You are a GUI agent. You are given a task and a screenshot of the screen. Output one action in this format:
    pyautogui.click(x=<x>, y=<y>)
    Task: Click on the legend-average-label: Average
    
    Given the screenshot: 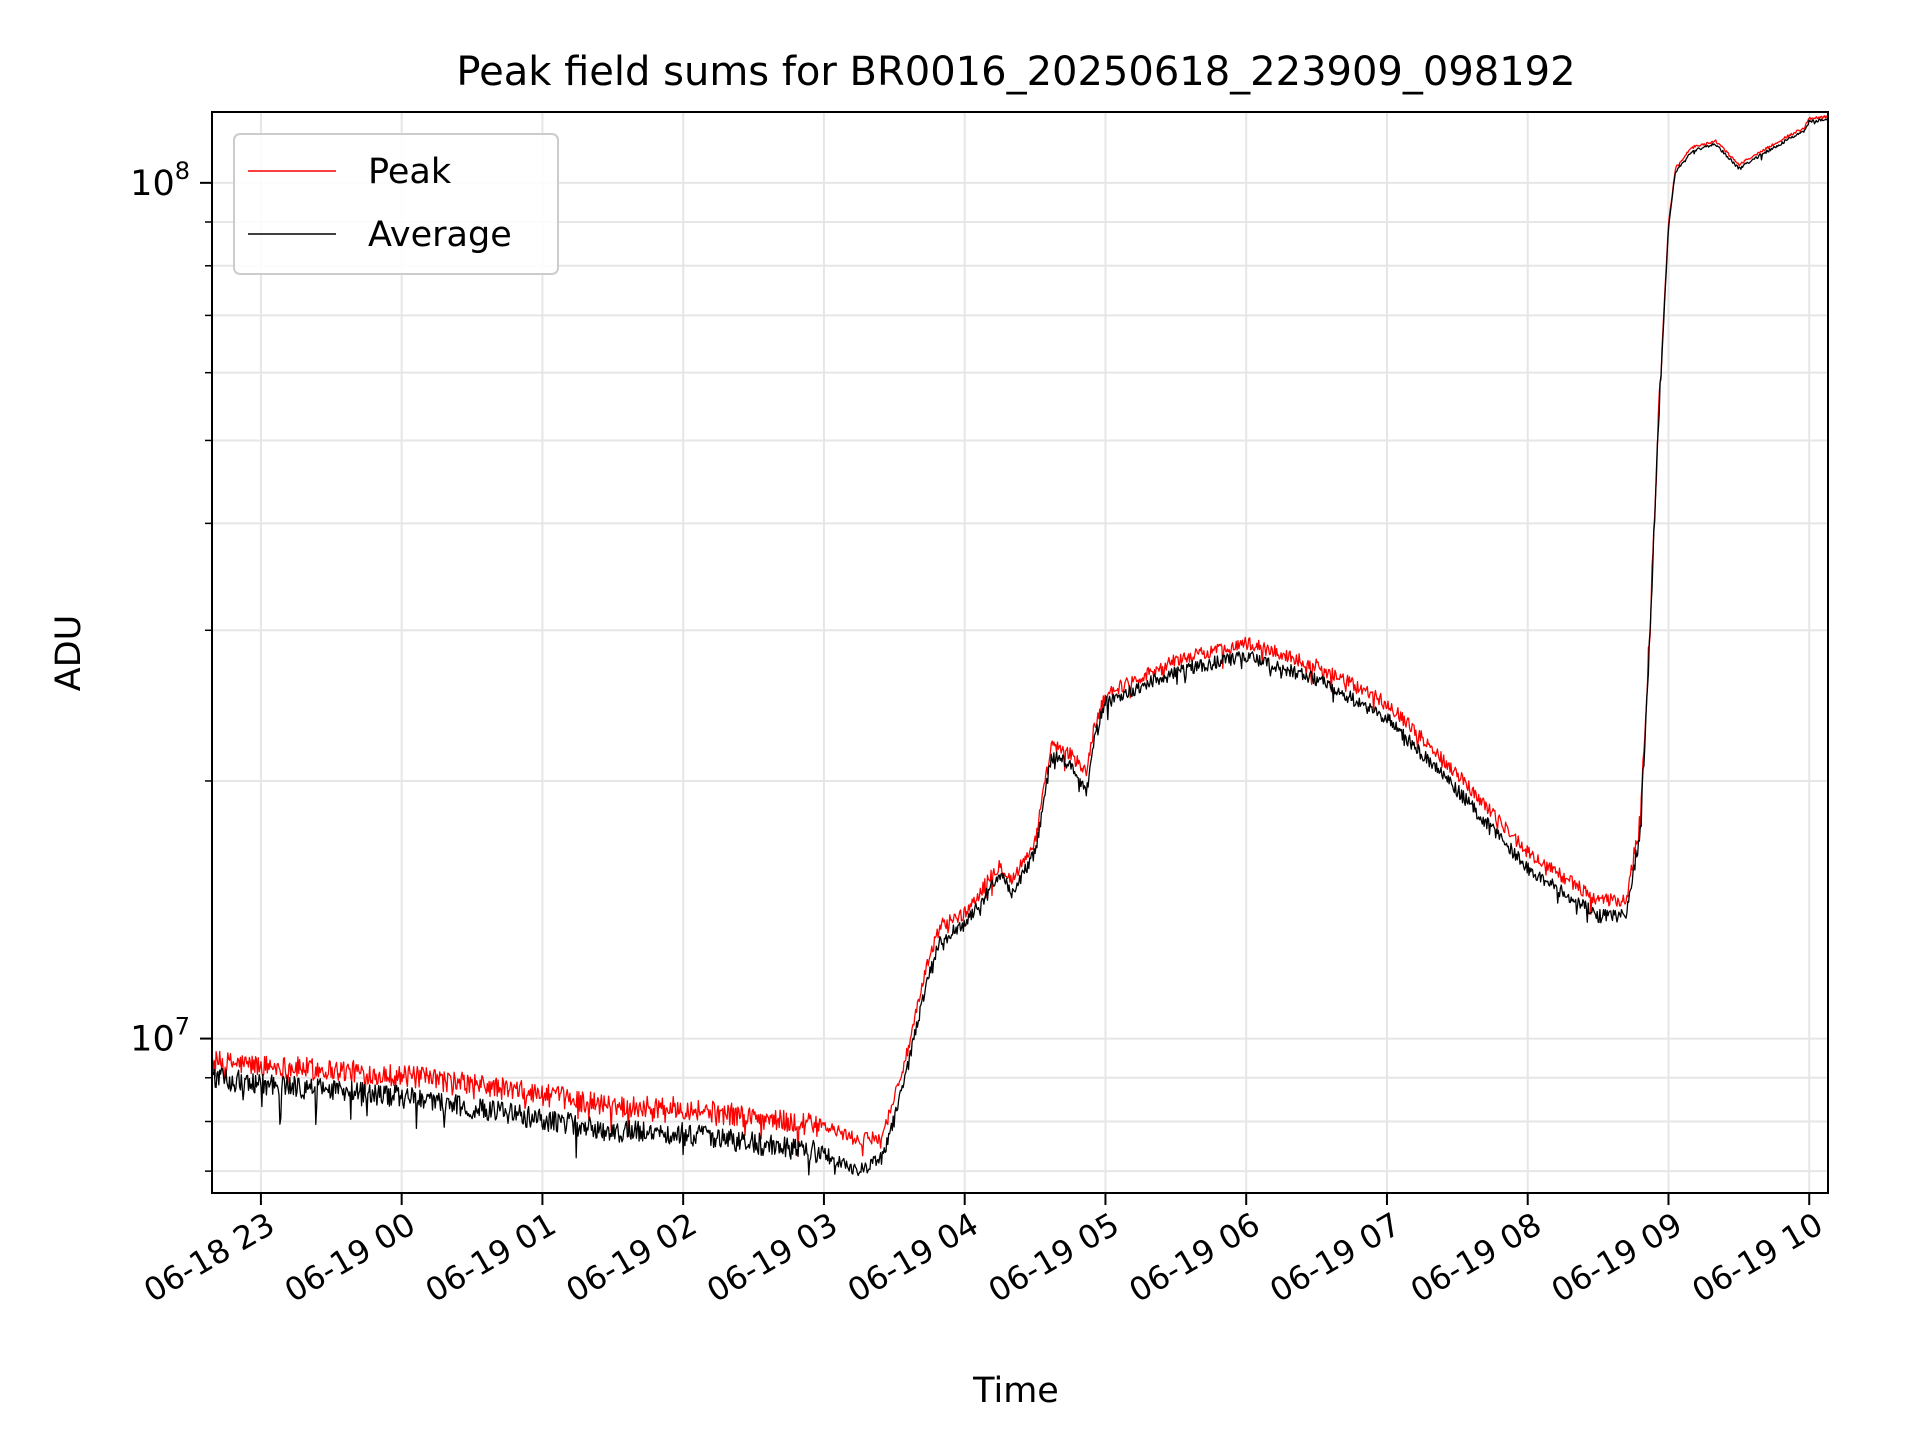 What is the action you would take?
    pyautogui.click(x=440, y=235)
    